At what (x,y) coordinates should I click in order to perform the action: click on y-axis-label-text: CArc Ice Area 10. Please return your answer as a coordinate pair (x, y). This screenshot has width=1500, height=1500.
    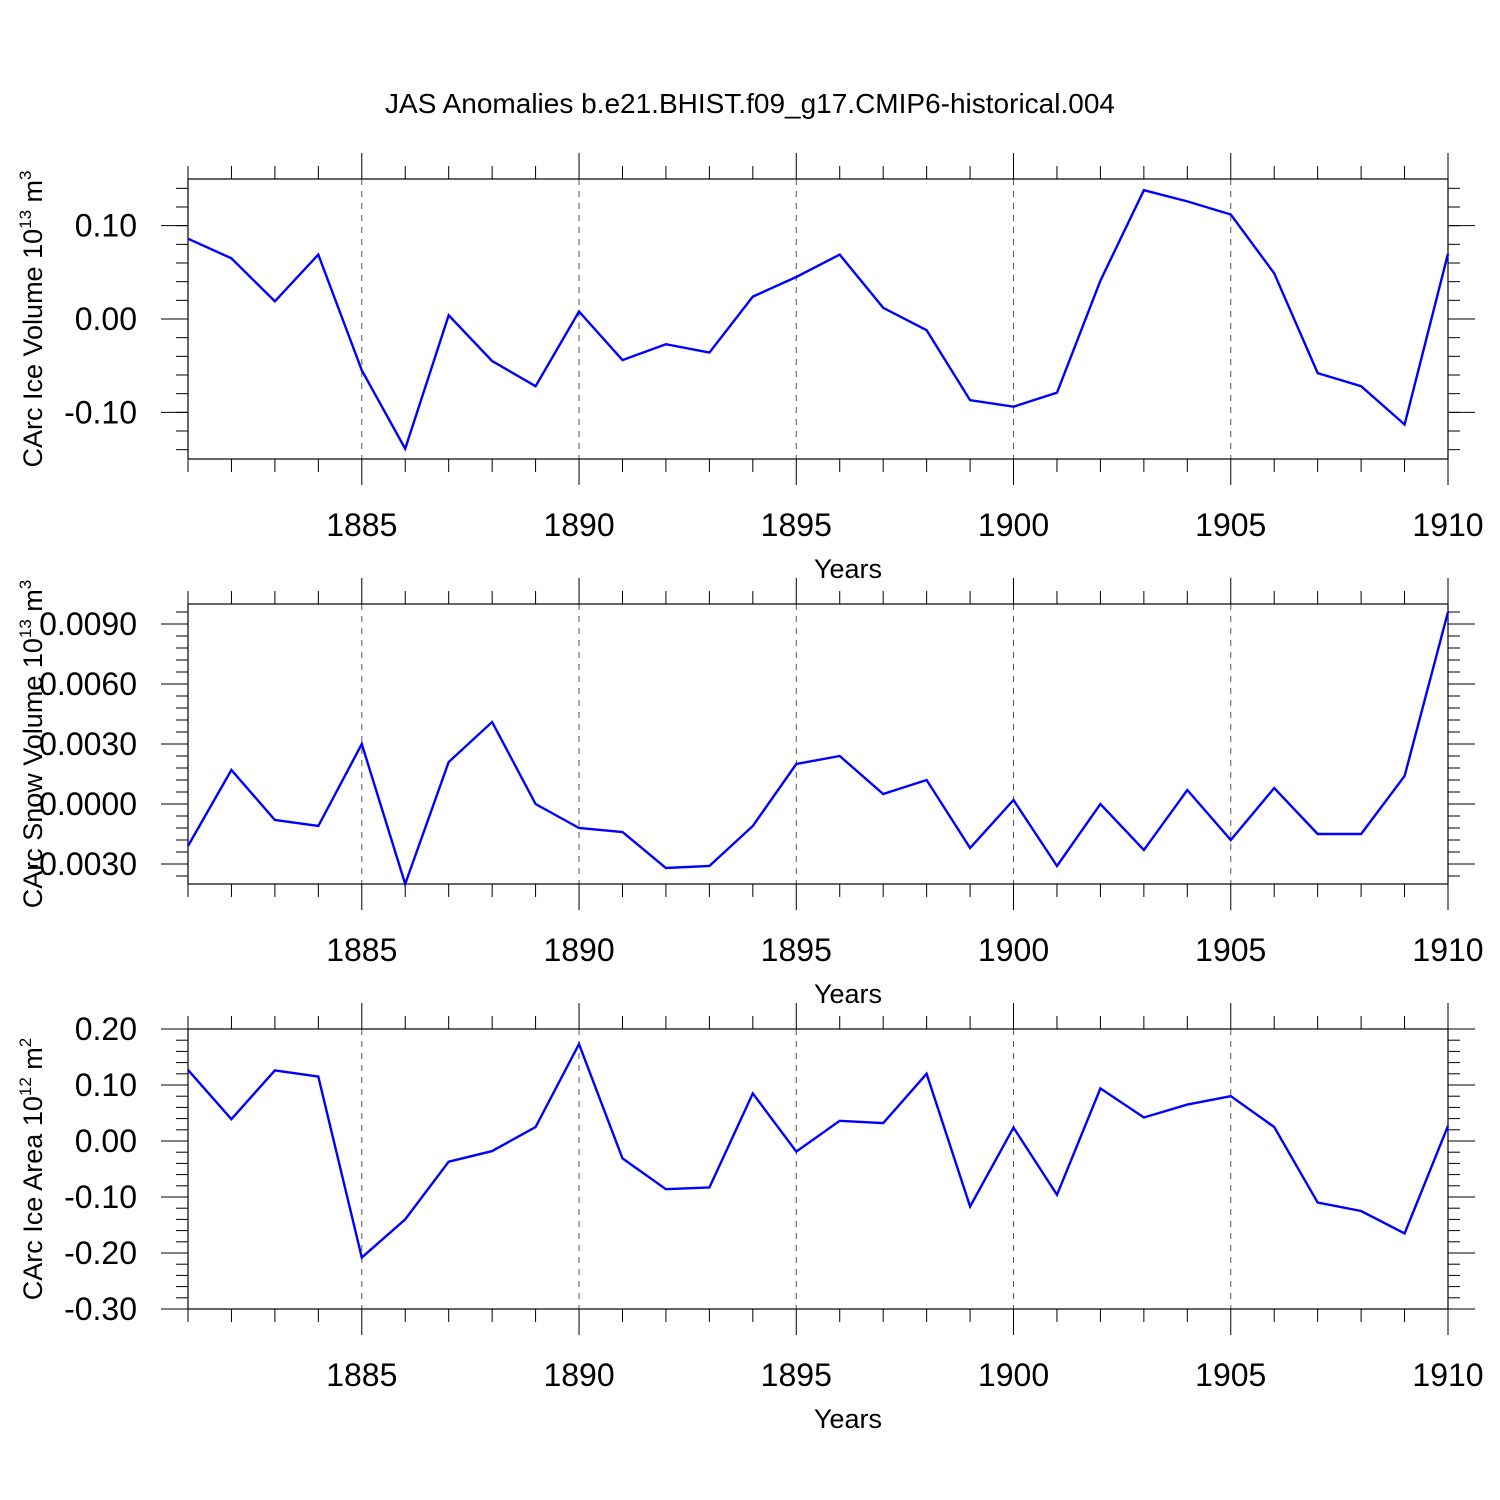
    Looking at the image, I should click on (33, 1198).